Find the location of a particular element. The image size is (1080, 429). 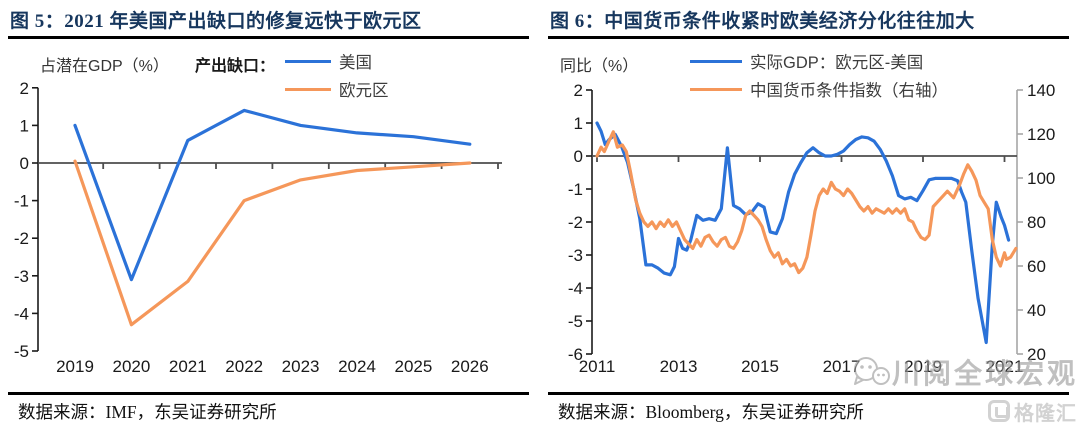

right-y-axis-tick-label: 20 is located at coordinates (1036, 354).